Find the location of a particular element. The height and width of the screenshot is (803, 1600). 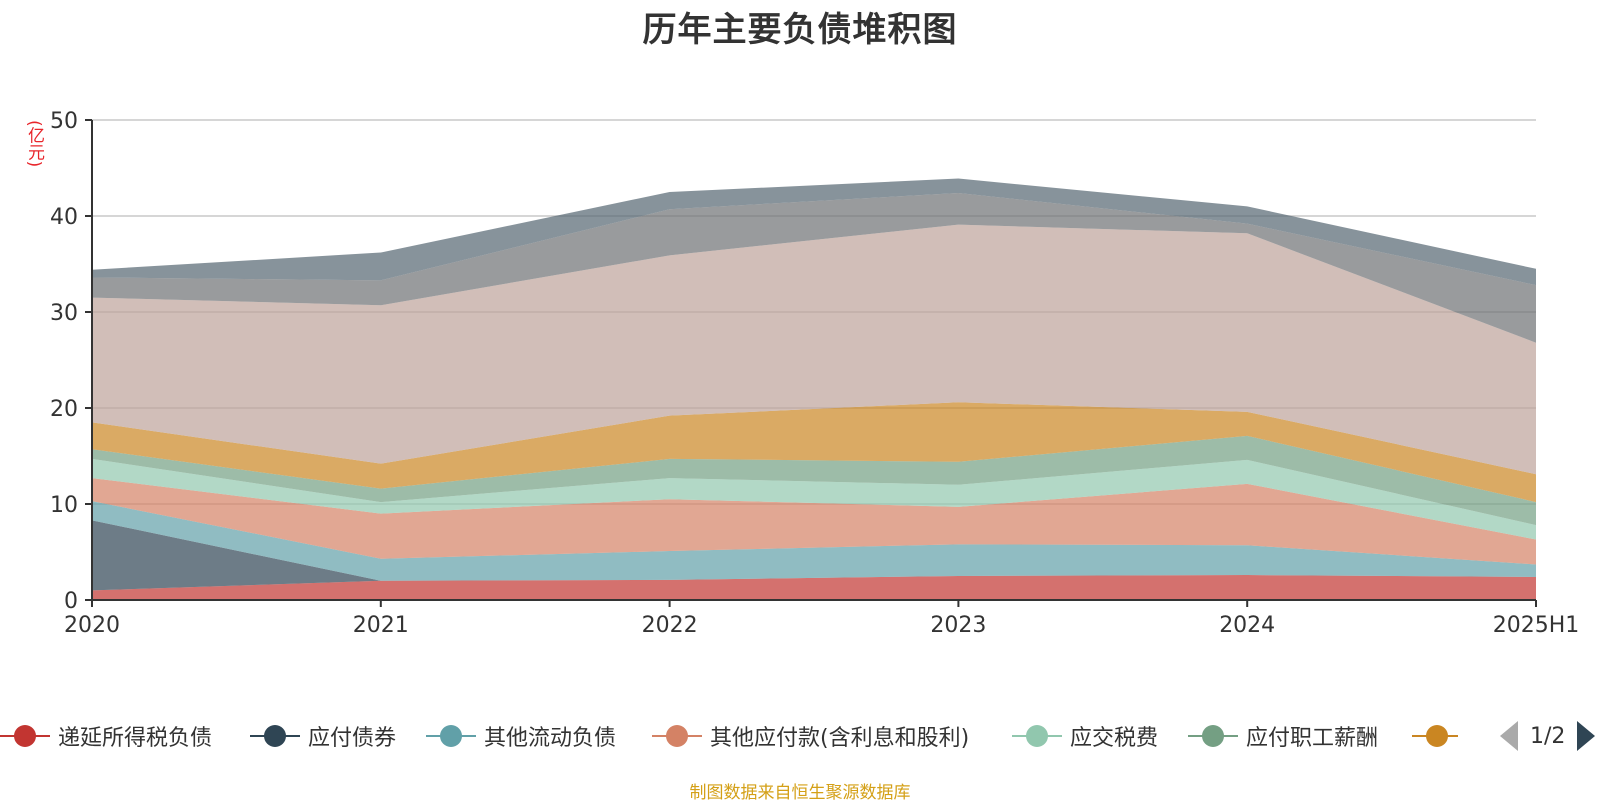

y-tick-label: 0 is located at coordinates (71, 601).